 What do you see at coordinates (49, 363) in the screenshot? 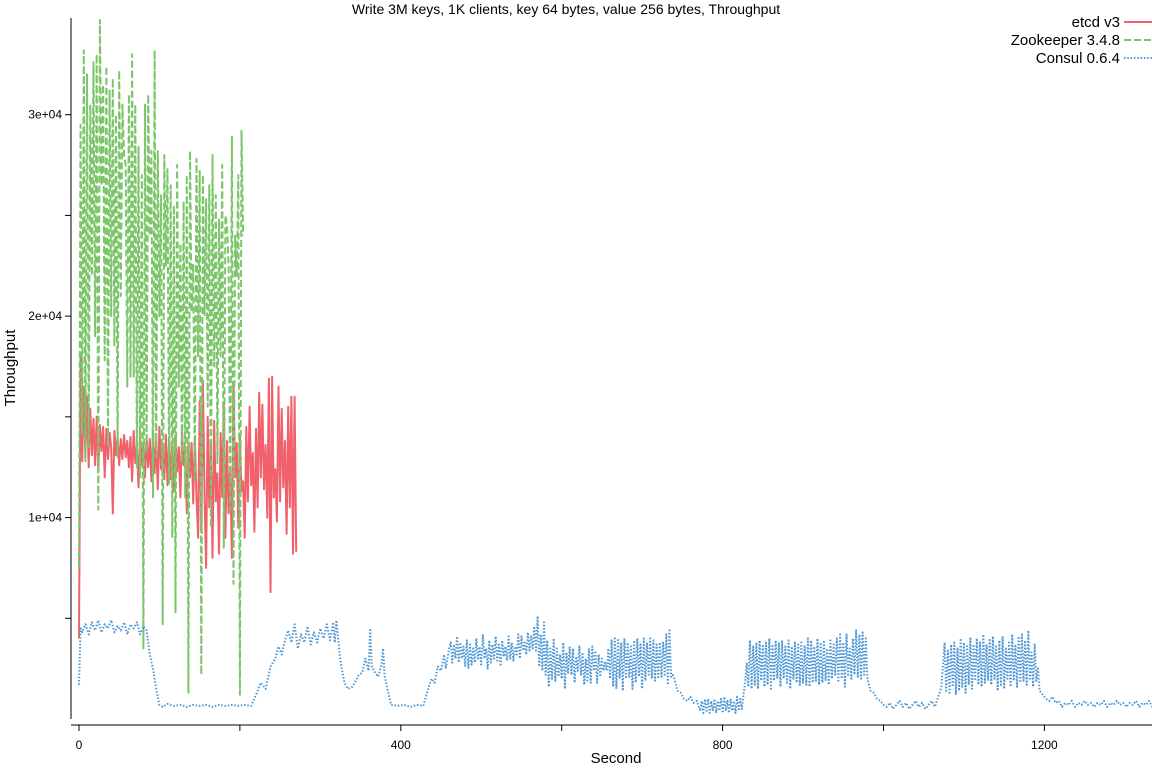
I see `y-axis-ticks: 1e+04 2e+04 3e+04` at bounding box center [49, 363].